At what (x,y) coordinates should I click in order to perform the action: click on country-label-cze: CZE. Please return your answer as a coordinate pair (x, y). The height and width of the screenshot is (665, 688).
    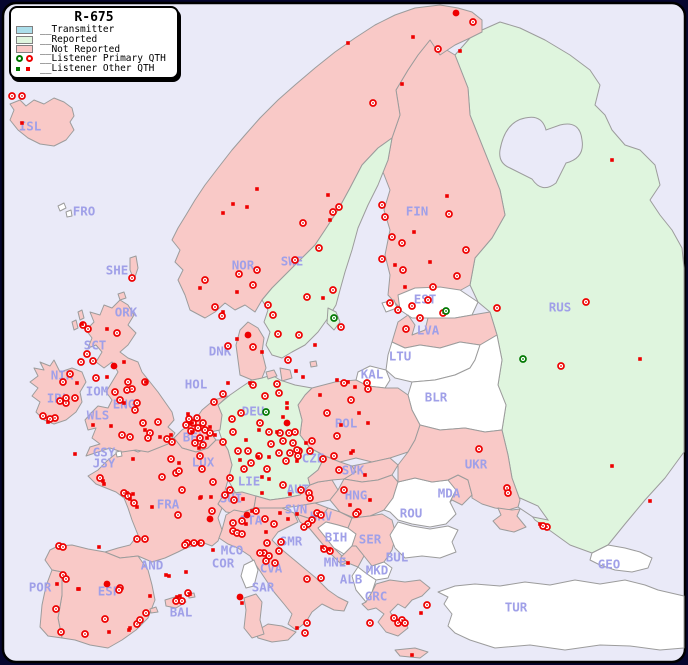
    Looking at the image, I should click on (313, 458).